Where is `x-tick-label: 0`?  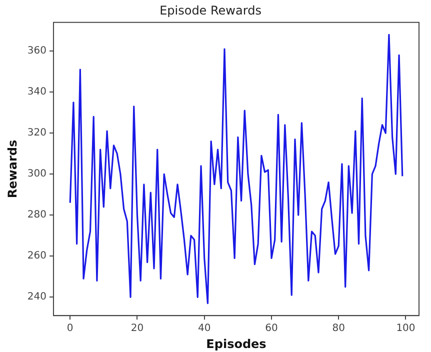
x-tick-label: 0 is located at coordinates (70, 328).